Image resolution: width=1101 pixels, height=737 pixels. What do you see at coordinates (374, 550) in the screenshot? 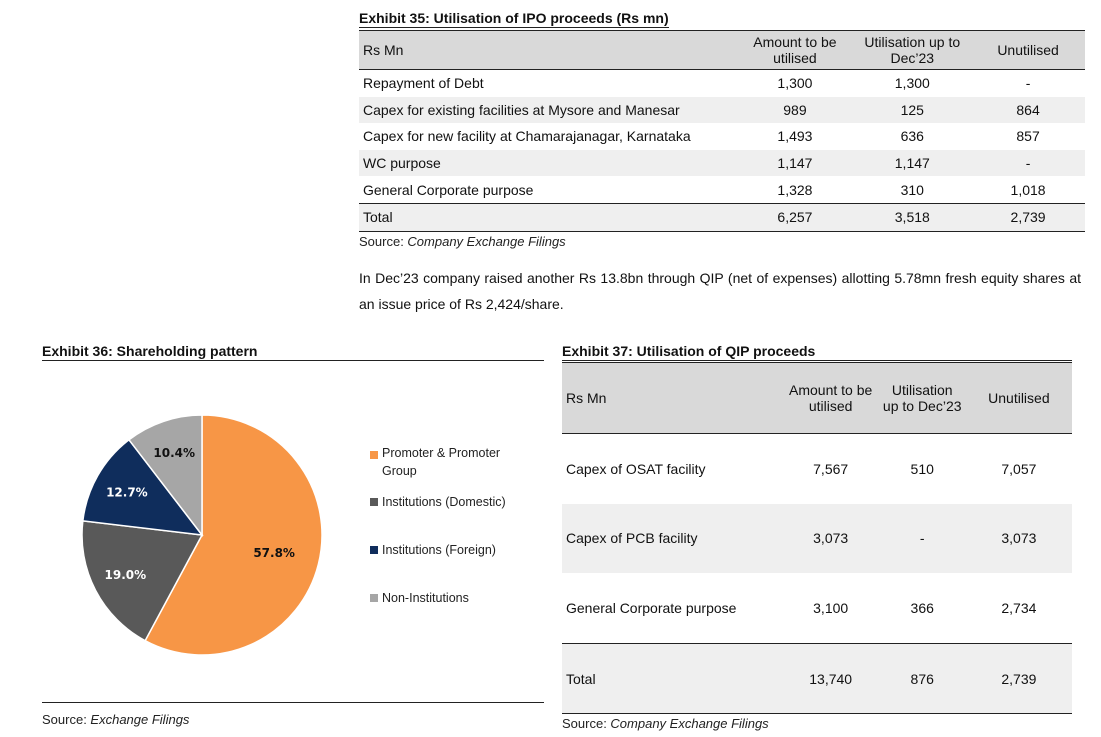
I see `legend-swatch-foreign` at bounding box center [374, 550].